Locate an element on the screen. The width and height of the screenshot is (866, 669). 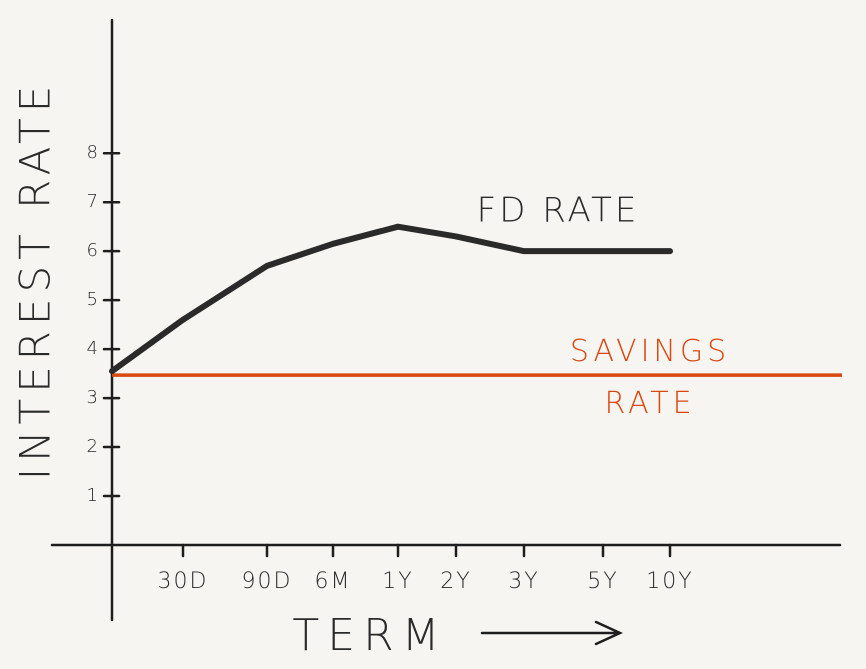
savings-label: SAVINGS RATE is located at coordinates (650, 377).